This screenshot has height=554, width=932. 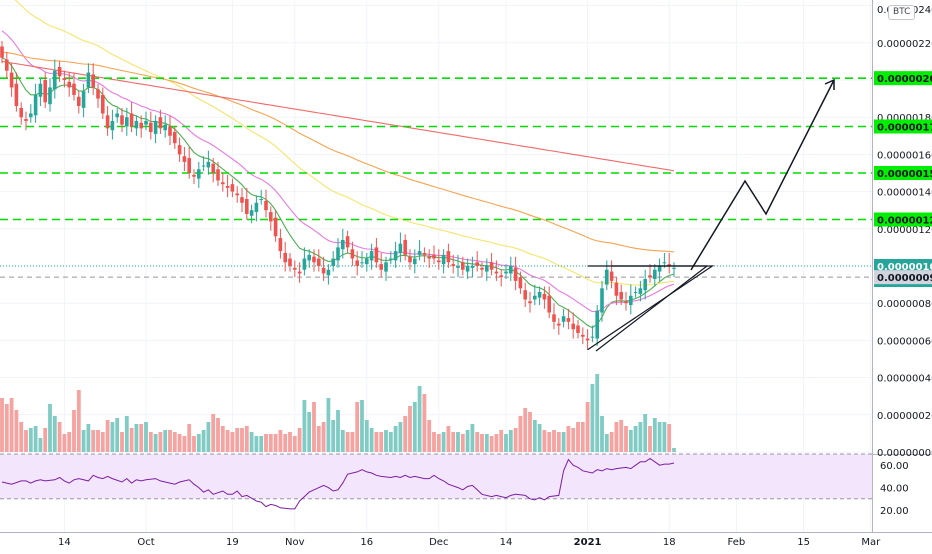 What do you see at coordinates (762, 175) in the screenshot?
I see `projection-path` at bounding box center [762, 175].